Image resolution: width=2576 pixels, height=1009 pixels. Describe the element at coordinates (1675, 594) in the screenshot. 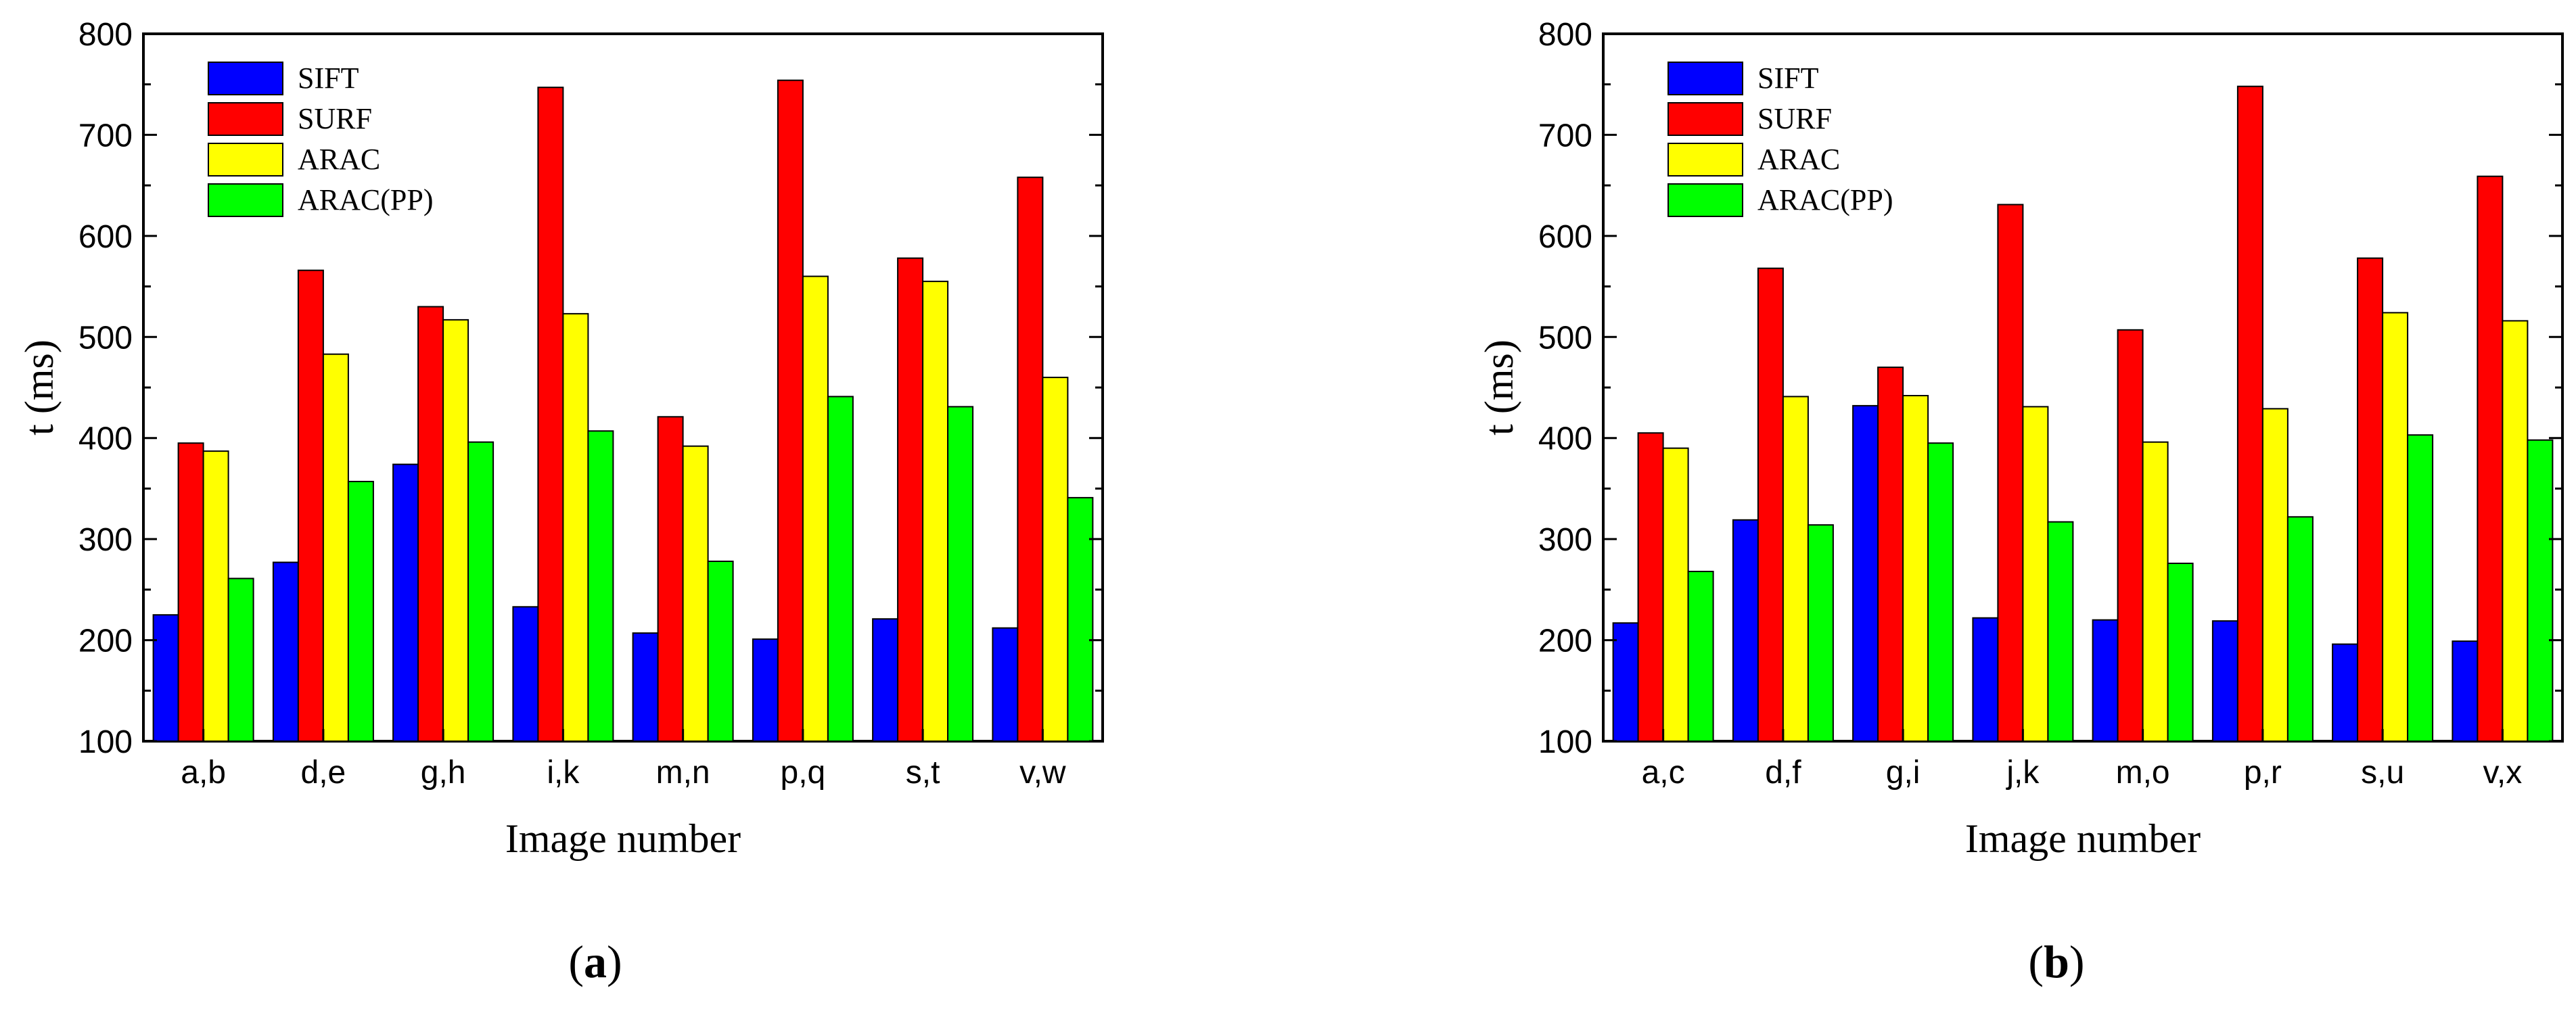

I see `bar-arac-a-c` at that location.